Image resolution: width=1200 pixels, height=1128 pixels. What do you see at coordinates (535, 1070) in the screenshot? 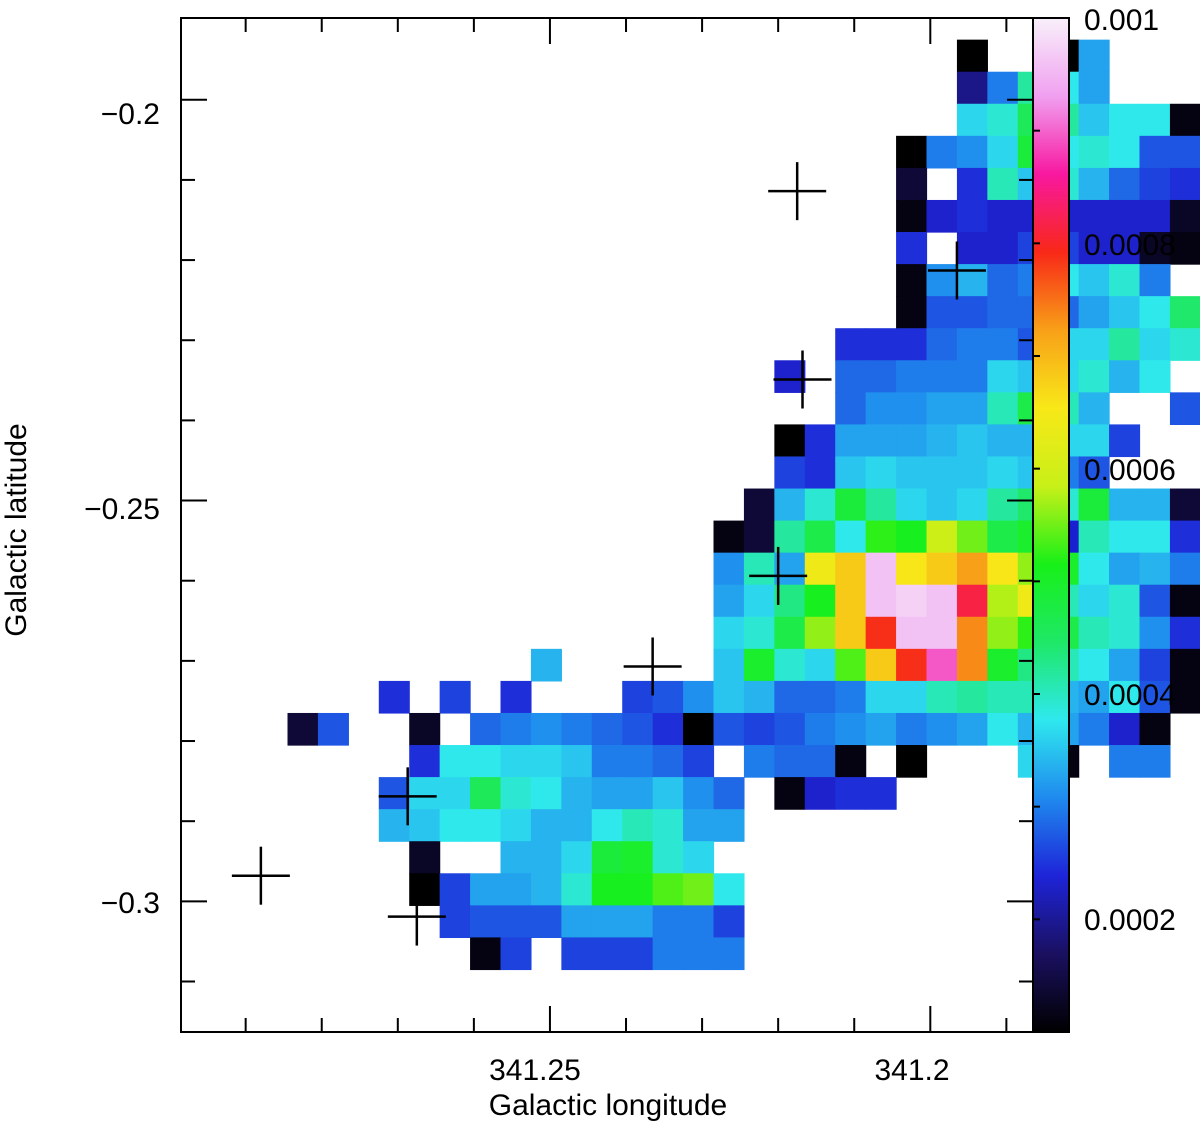
I see `x-tick-label-1: 341.25` at bounding box center [535, 1070].